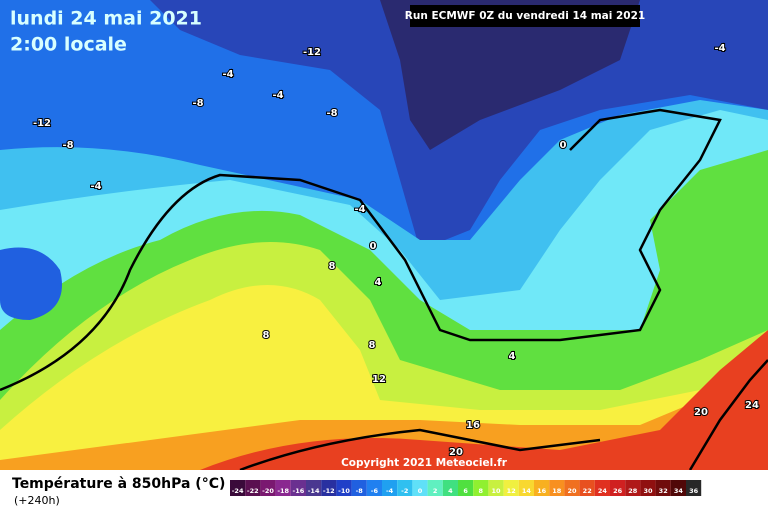 The width and height of the screenshot is (768, 512). Describe the element at coordinates (572, 491) in the screenshot. I see `legend-tick: 20` at that location.